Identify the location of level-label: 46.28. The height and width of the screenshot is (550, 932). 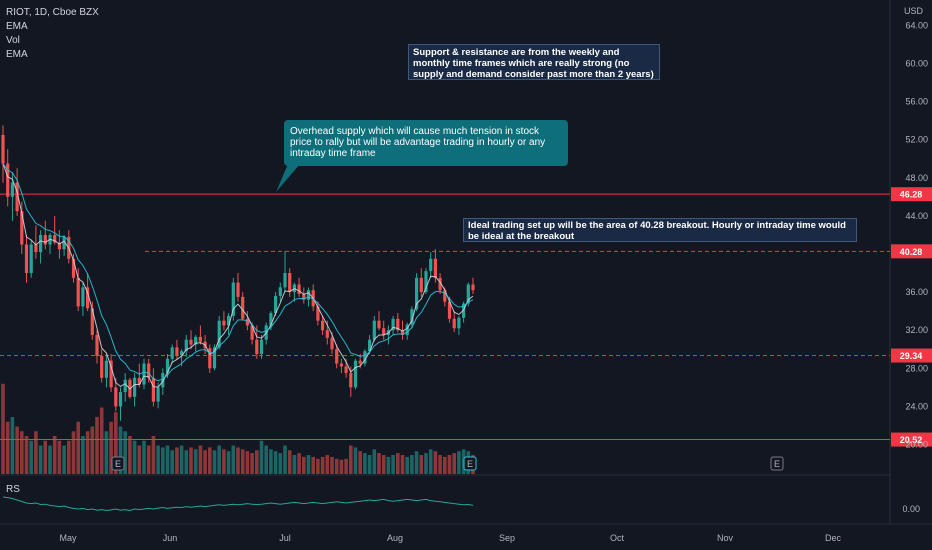
(911, 195).